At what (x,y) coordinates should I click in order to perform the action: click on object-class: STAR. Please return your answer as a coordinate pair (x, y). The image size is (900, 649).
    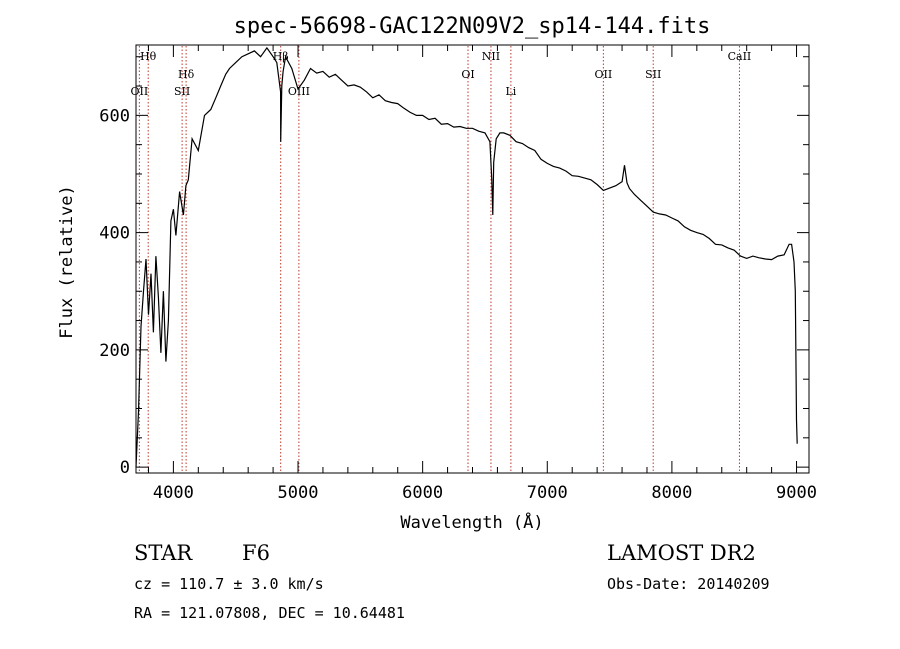
    Looking at the image, I should click on (163, 553).